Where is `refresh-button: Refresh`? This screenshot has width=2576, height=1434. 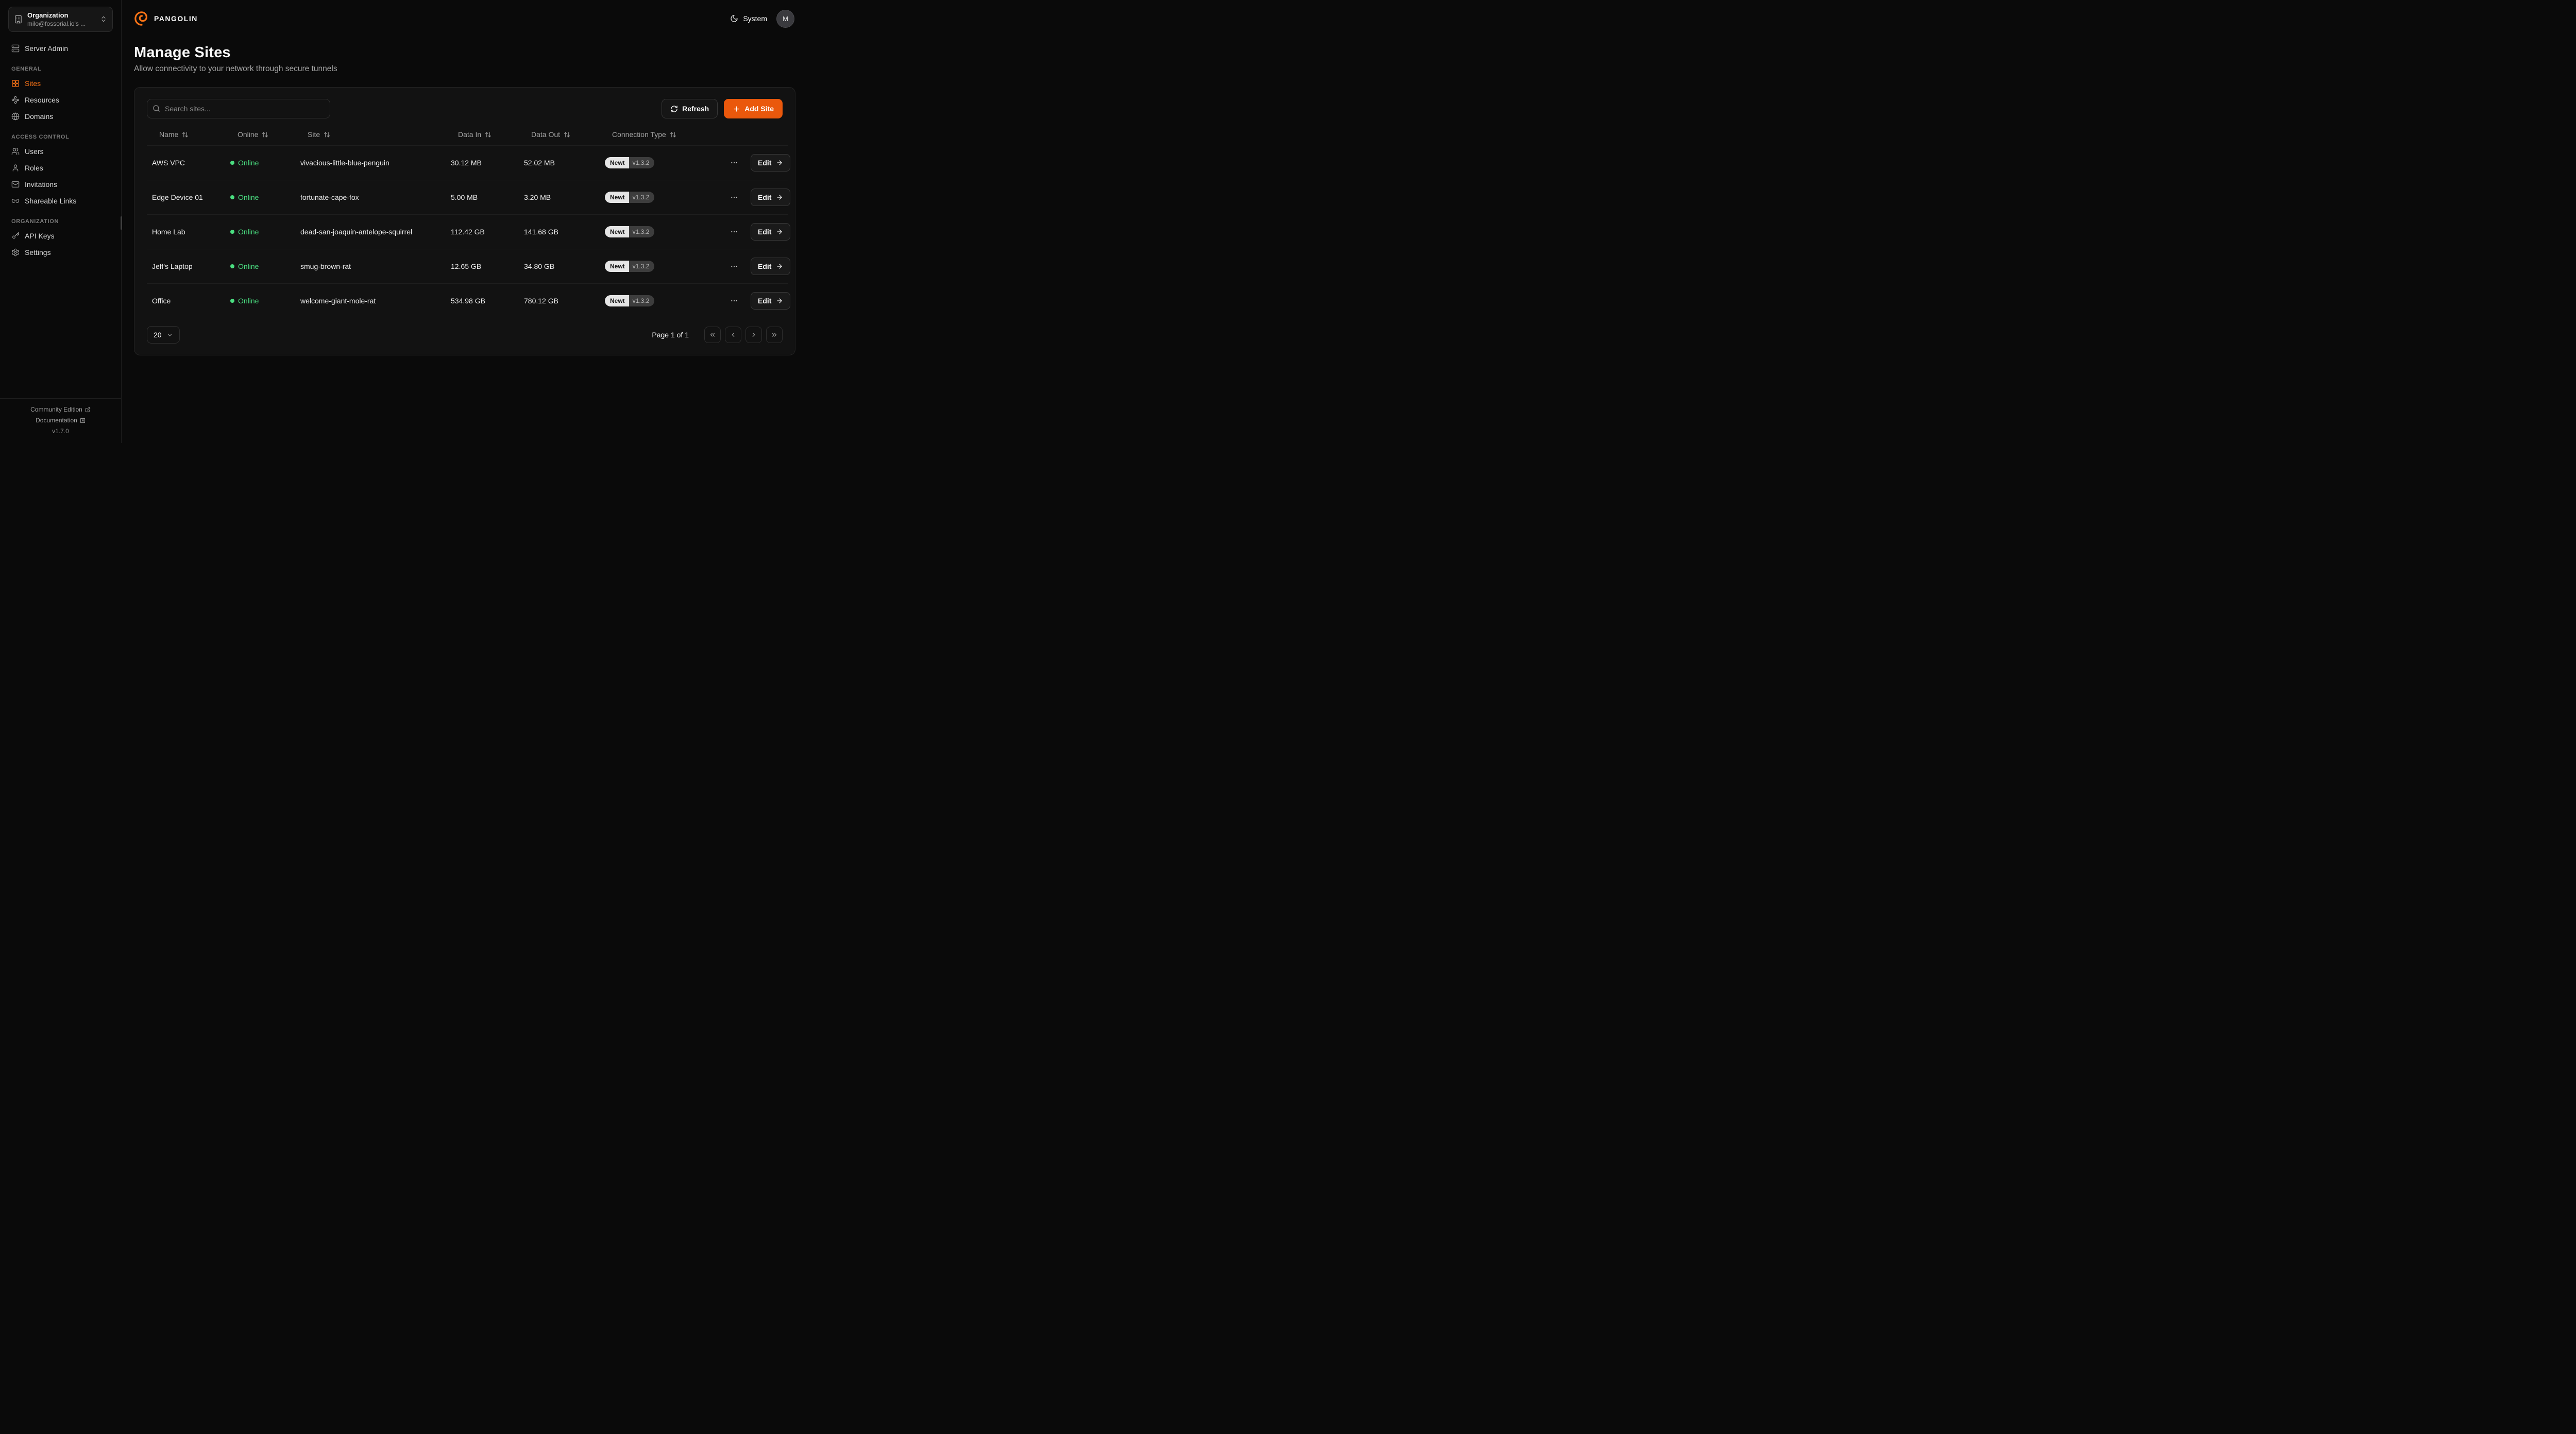
refresh-button: Refresh is located at coordinates (690, 108).